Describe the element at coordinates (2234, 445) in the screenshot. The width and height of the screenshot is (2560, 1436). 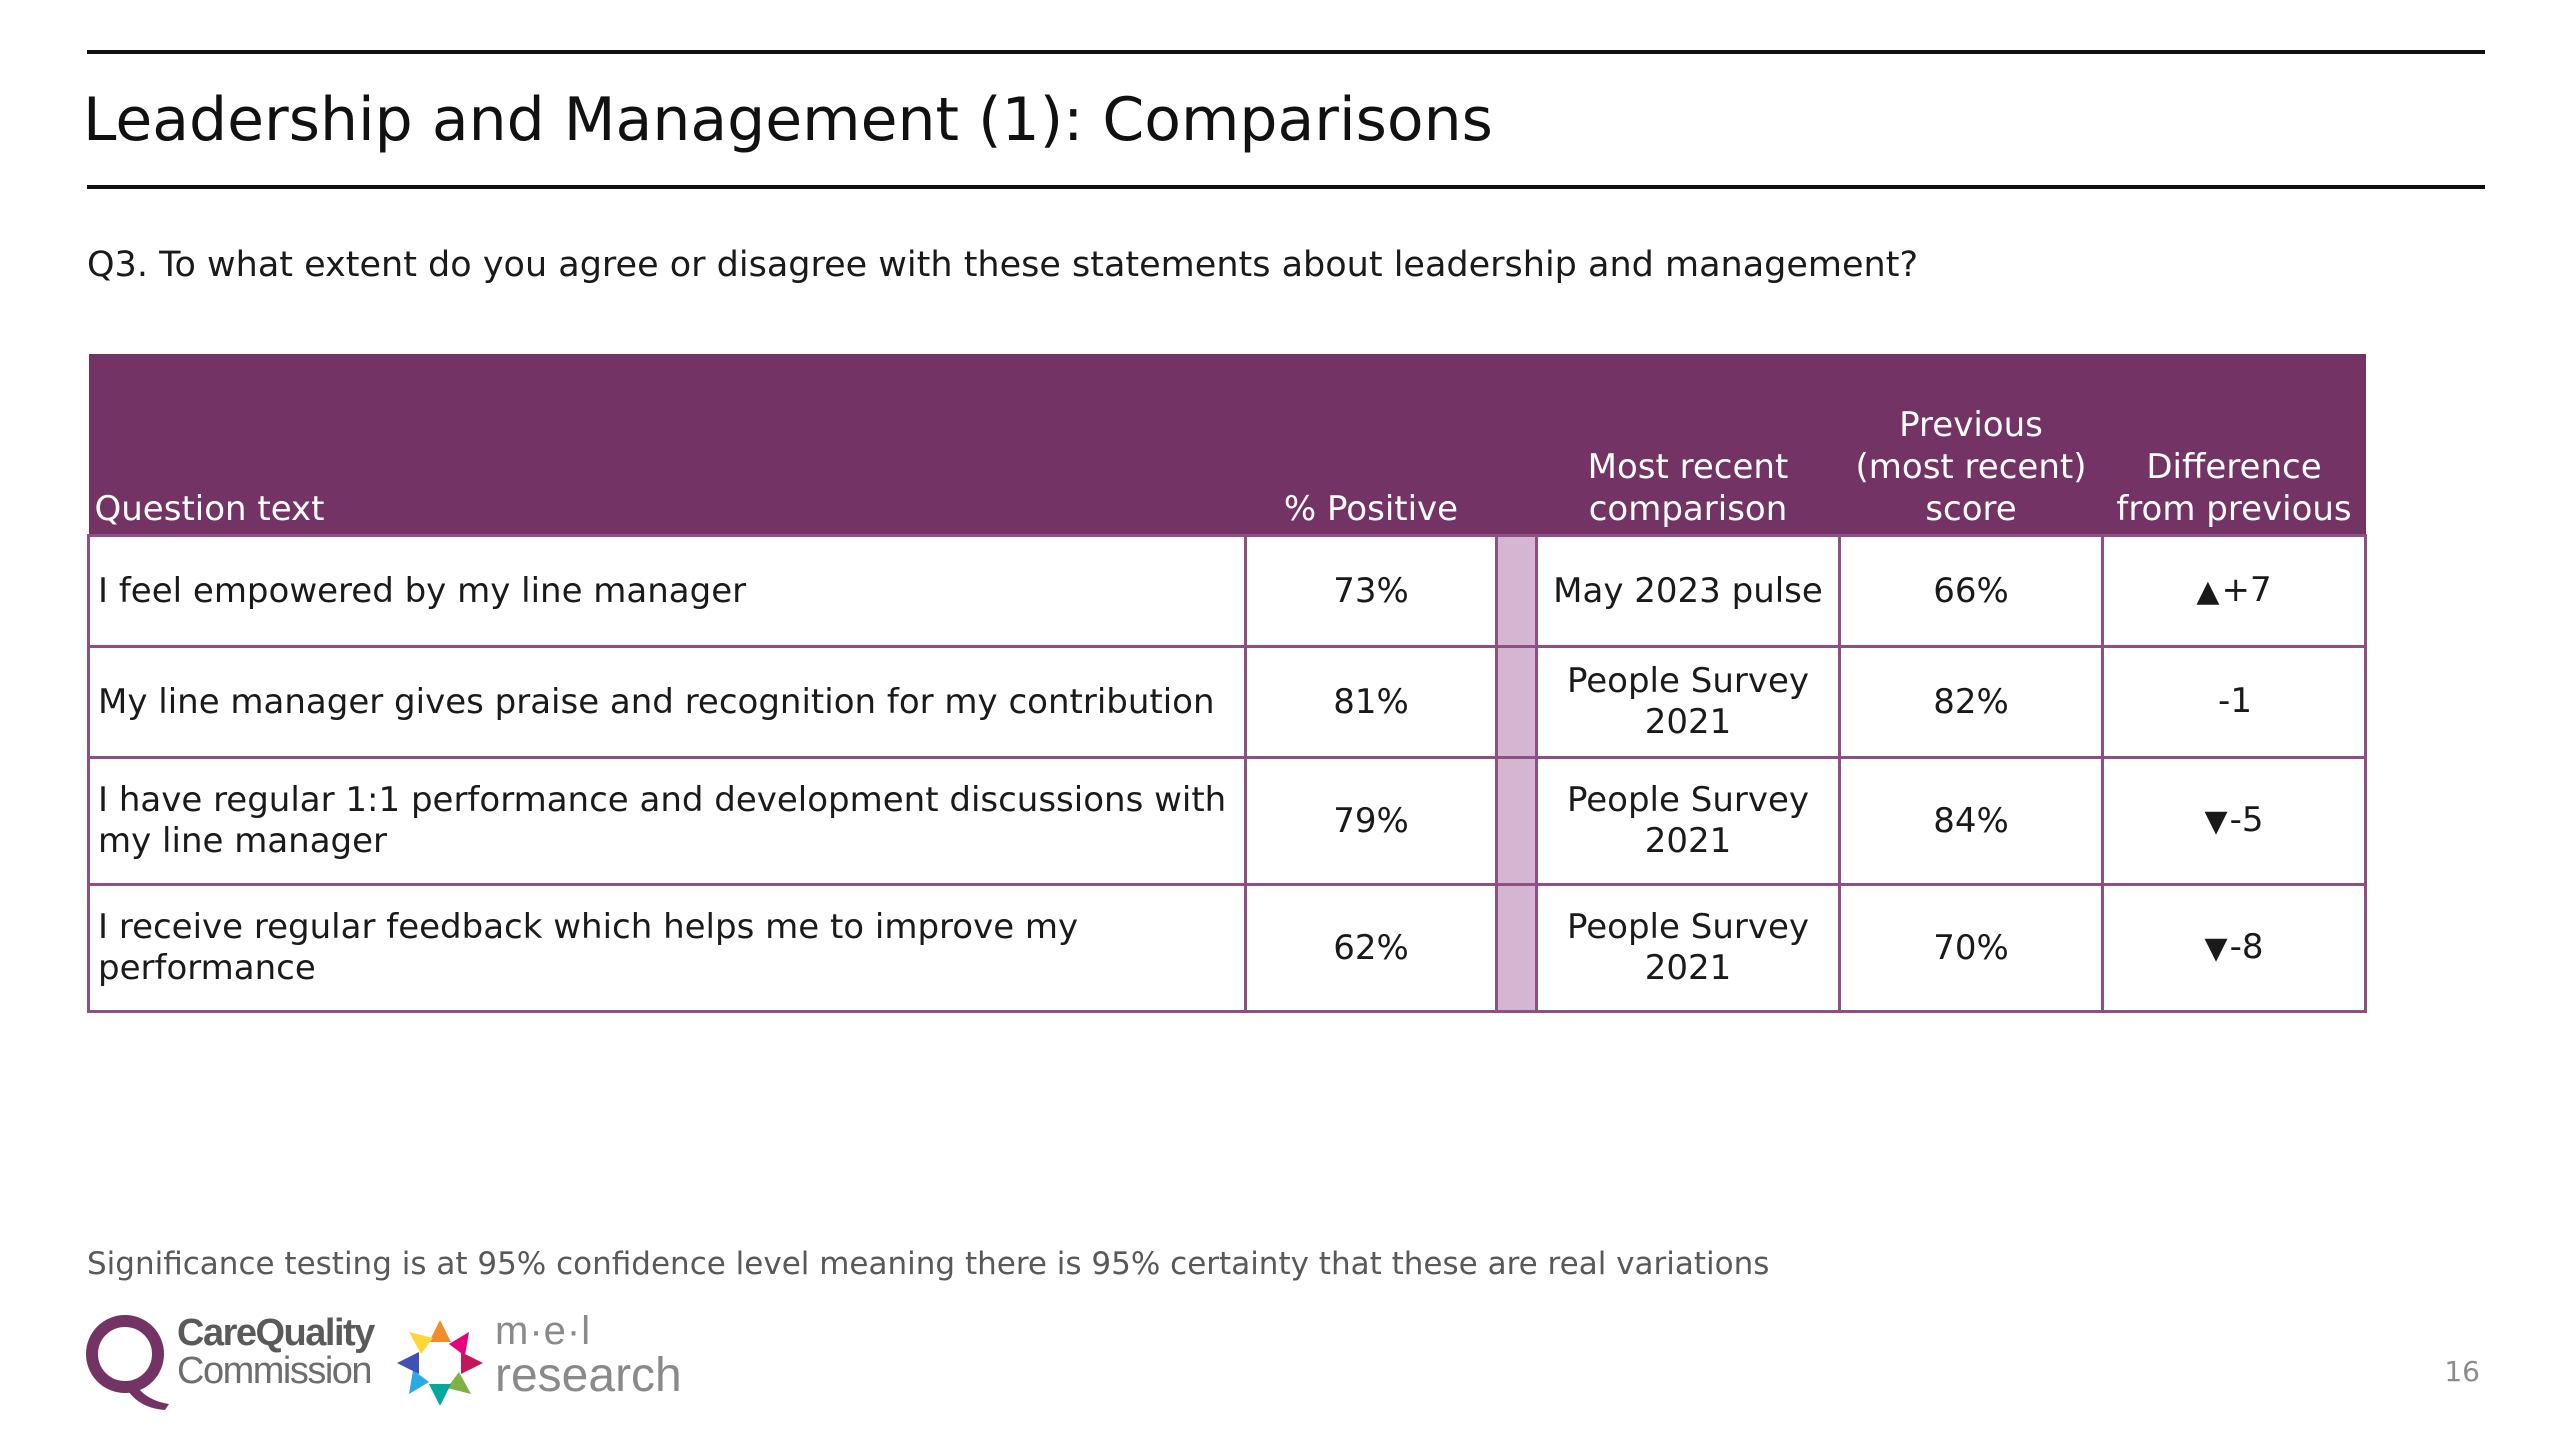
I see `header-difference: Difference from previous` at that location.